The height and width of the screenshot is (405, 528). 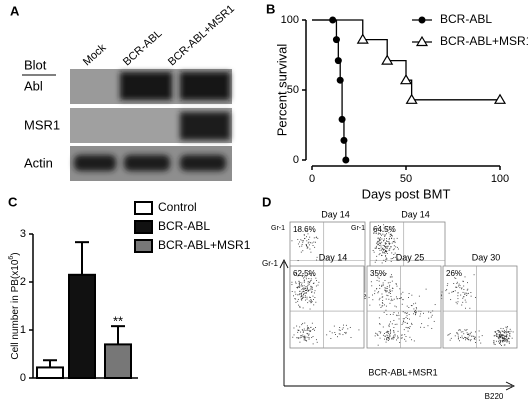 I want to click on y-axis-label-part: Cell number in PB(x10, so click(x=15, y=309).